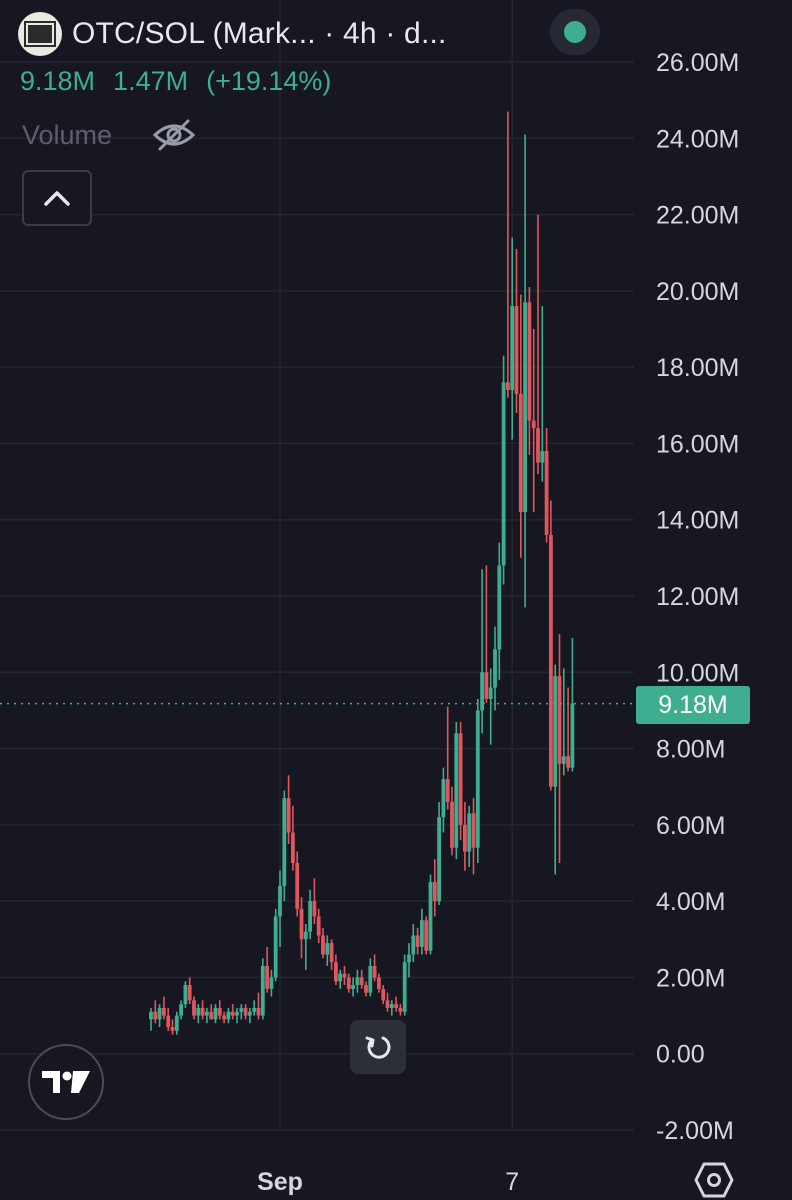  Describe the element at coordinates (697, 444) in the screenshot. I see `y-tick-label: 16.00M` at that location.